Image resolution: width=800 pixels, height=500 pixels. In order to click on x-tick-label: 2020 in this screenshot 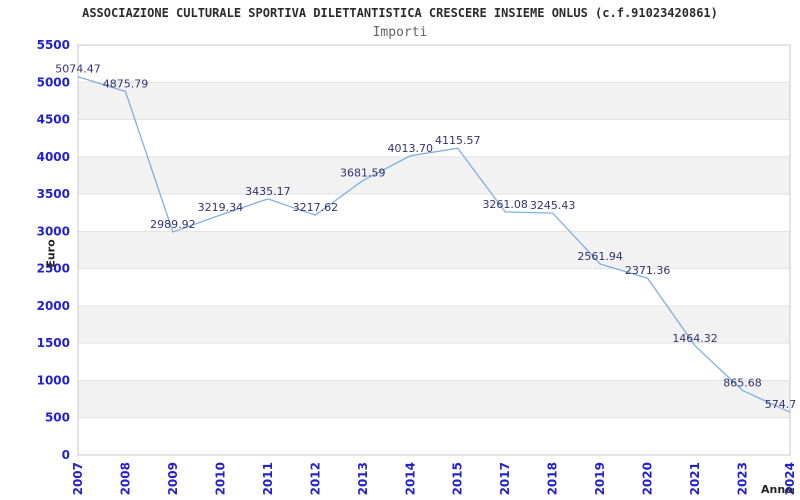, I will do `click(648, 478)`.